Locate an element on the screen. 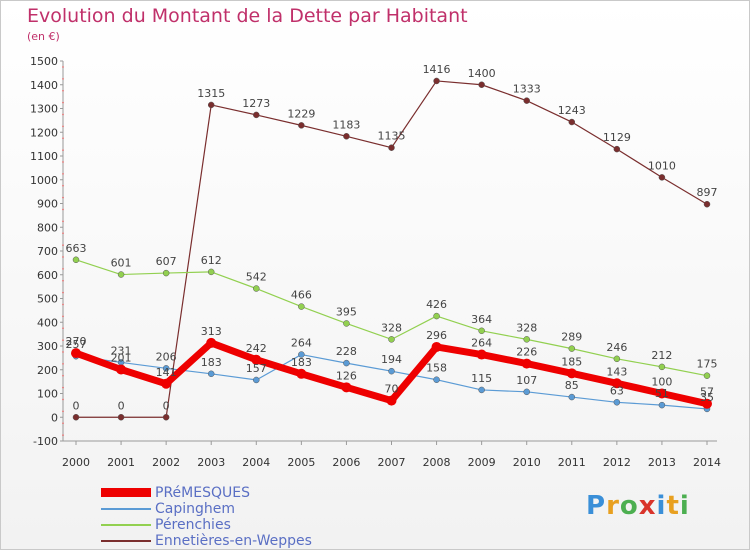 Image resolution: width=750 pixels, height=550 pixels. legend-swatch-perenchies is located at coordinates (126, 525).